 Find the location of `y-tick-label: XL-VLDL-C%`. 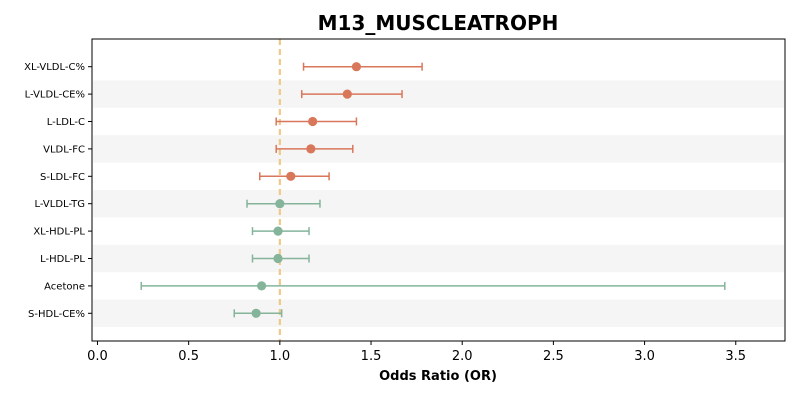

y-tick-label: XL-VLDL-C% is located at coordinates (54, 67).